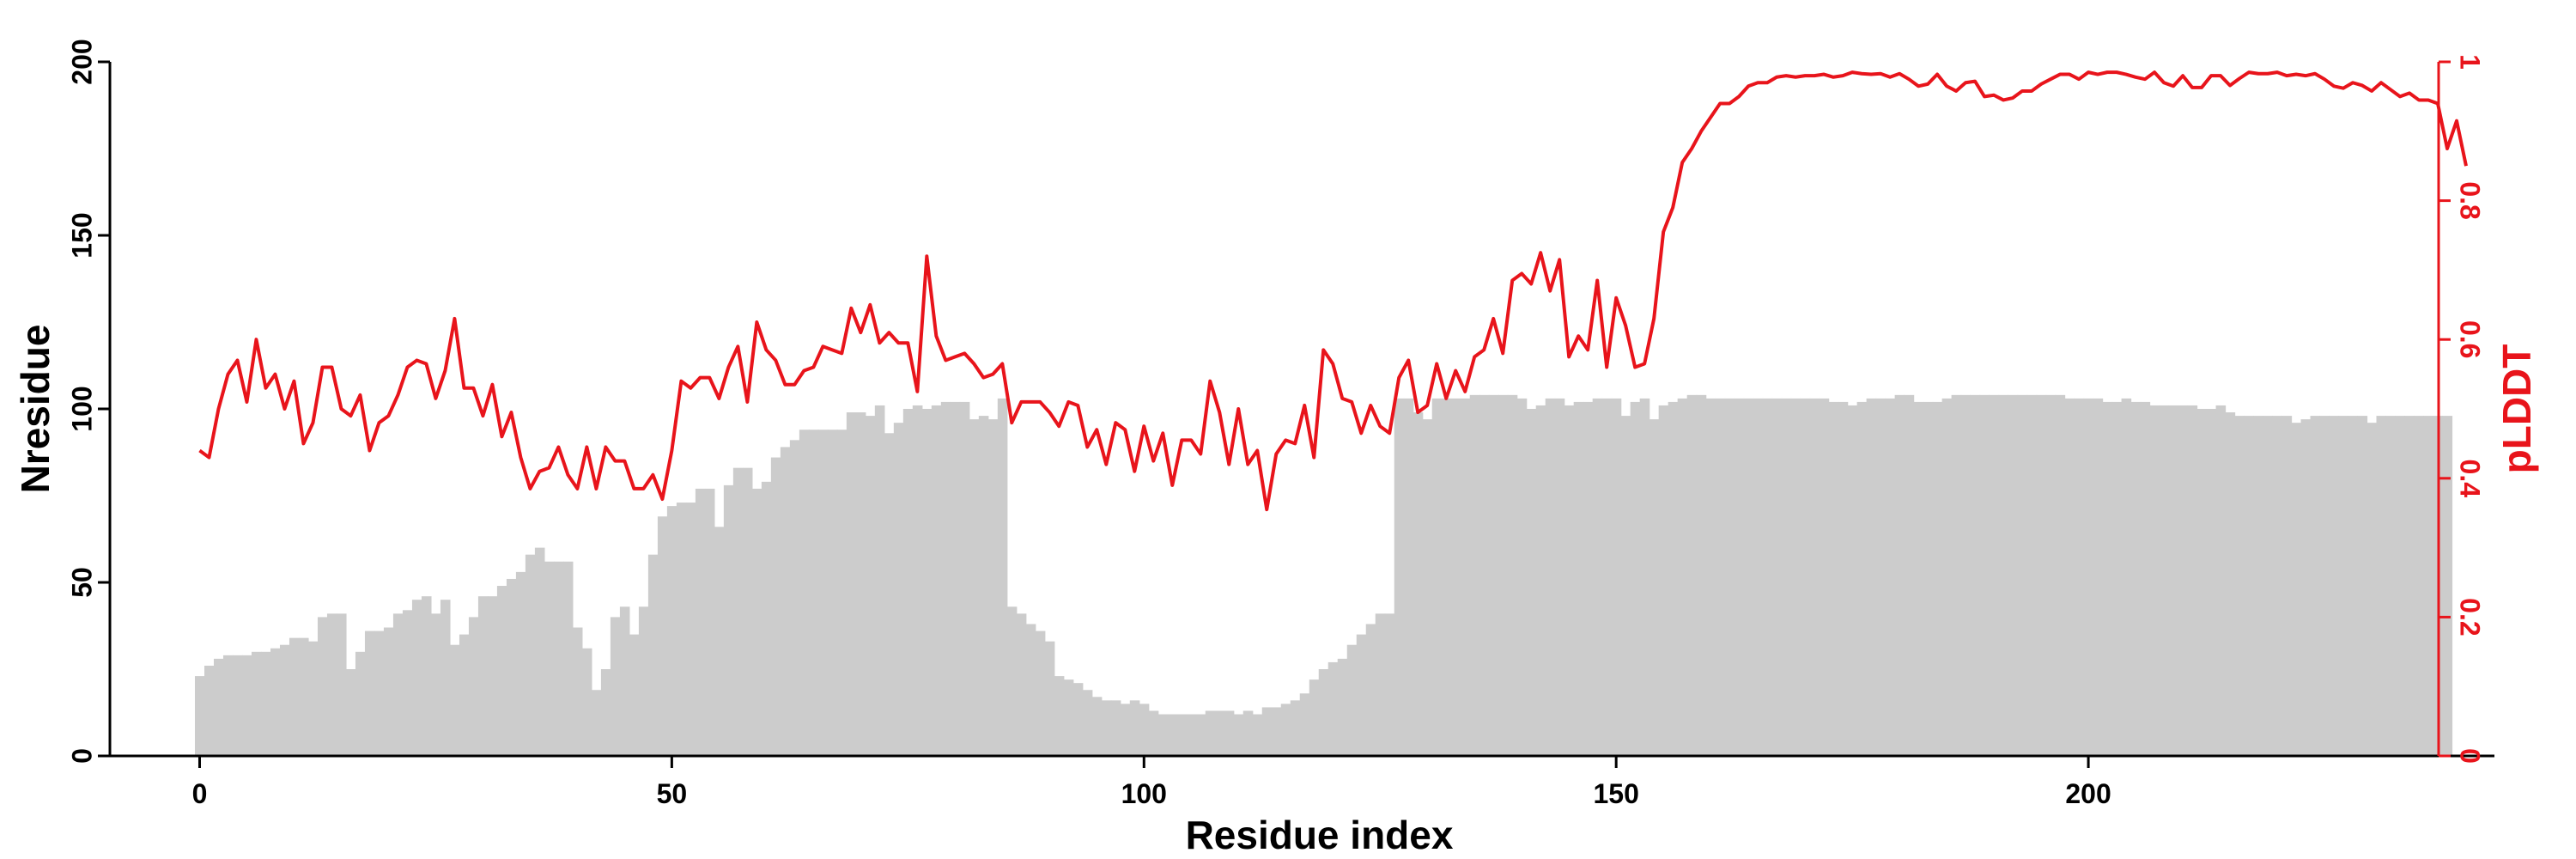  I want to click on y2-tick-label: 0, so click(2470, 756).